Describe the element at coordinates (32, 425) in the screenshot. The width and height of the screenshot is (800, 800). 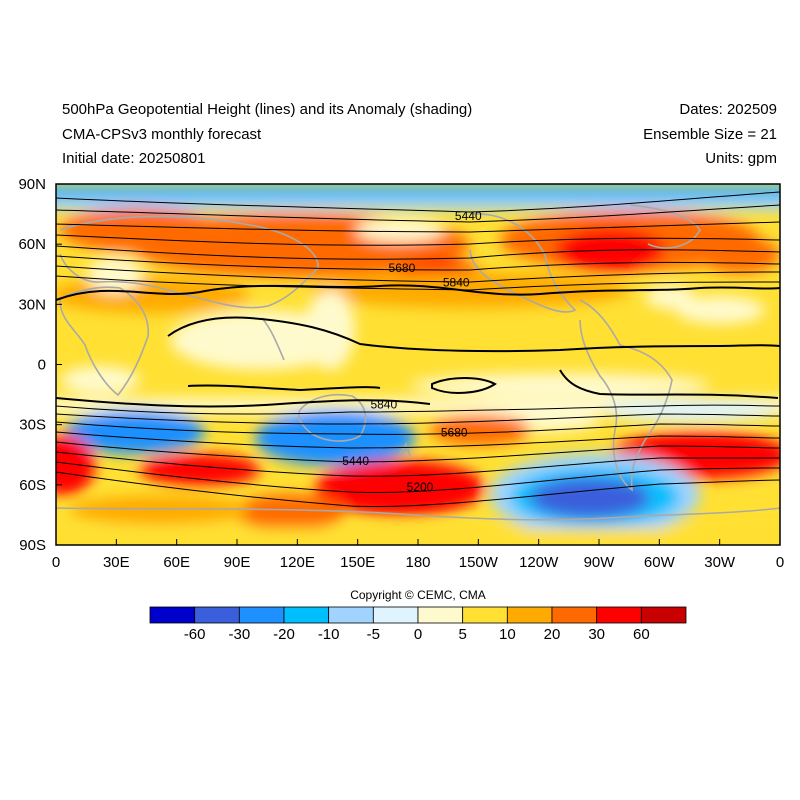
I see `lat-tick-label: 30S` at that location.